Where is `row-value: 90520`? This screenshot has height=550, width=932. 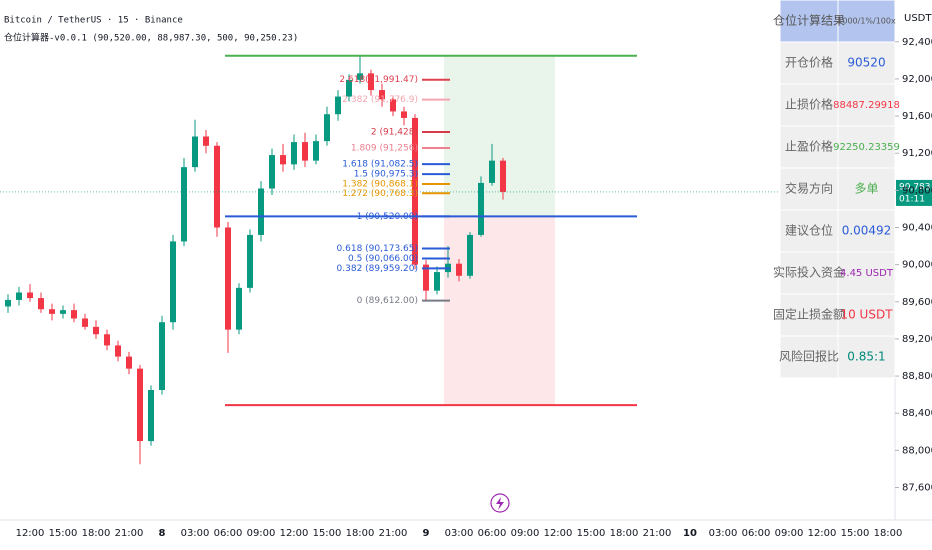 row-value: 90520 is located at coordinates (866, 63).